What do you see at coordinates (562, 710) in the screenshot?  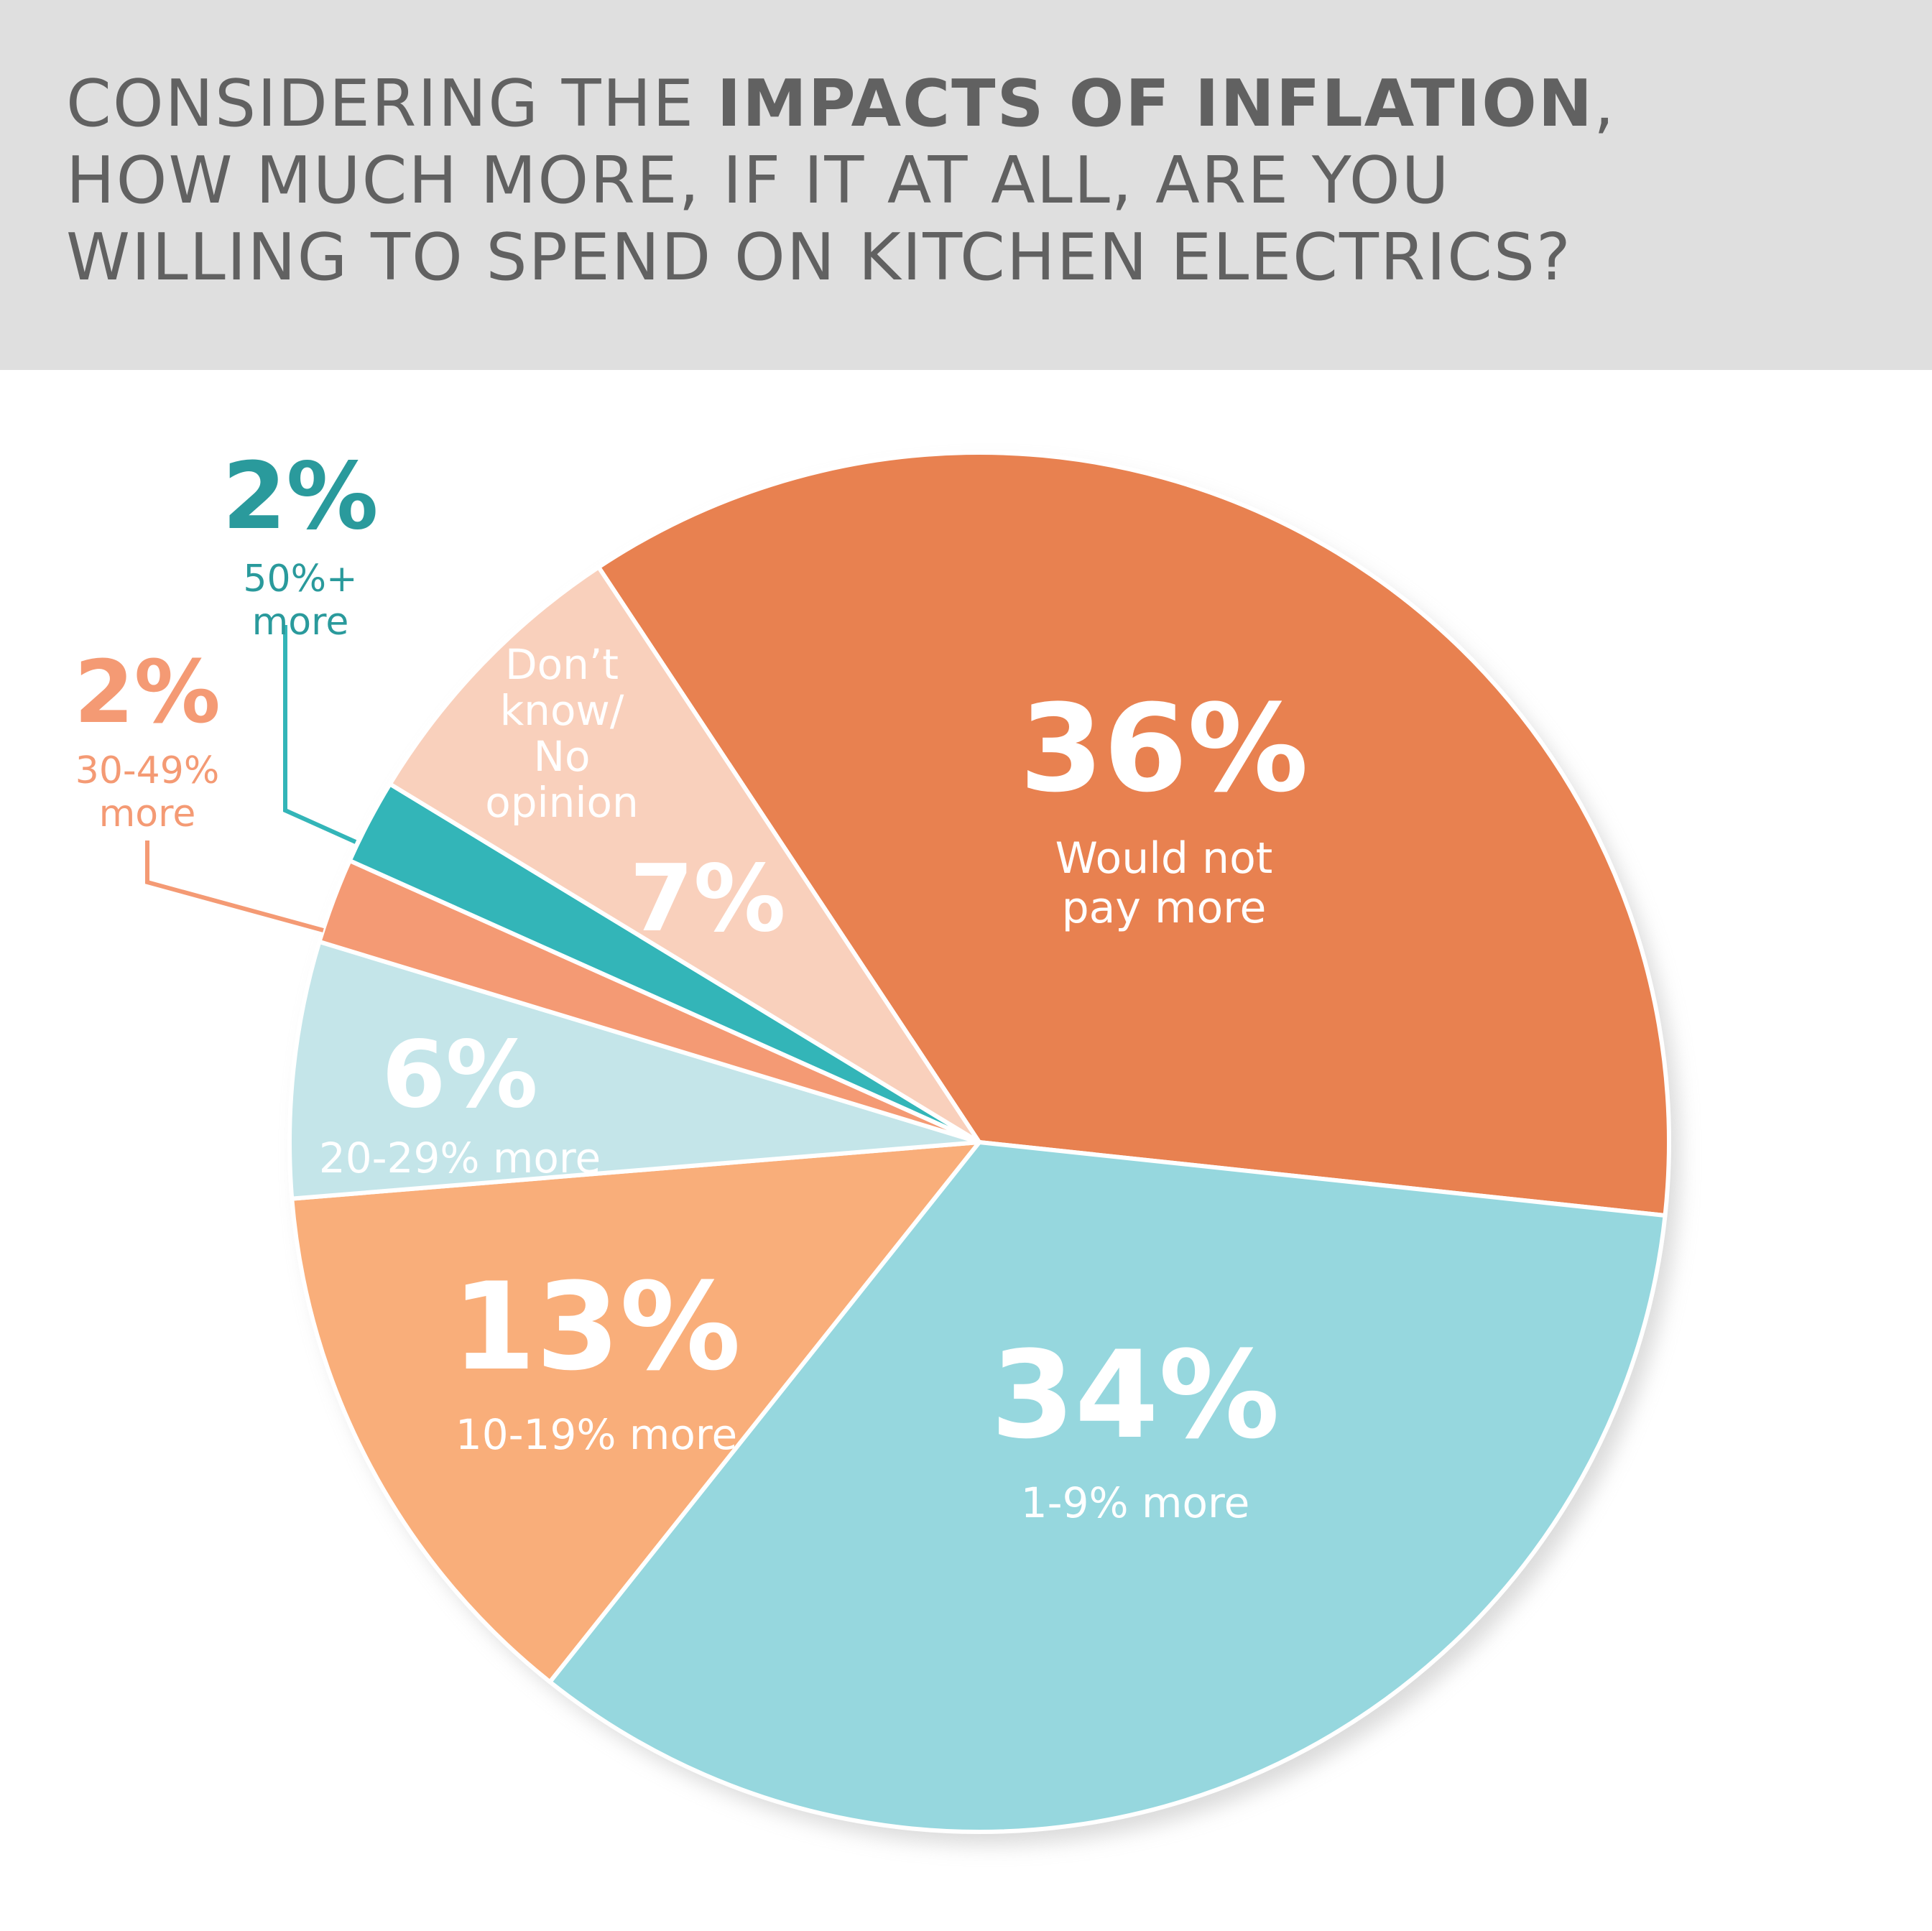 I see `slice-label-don-t-know-no-opinion-line-2: know/` at bounding box center [562, 710].